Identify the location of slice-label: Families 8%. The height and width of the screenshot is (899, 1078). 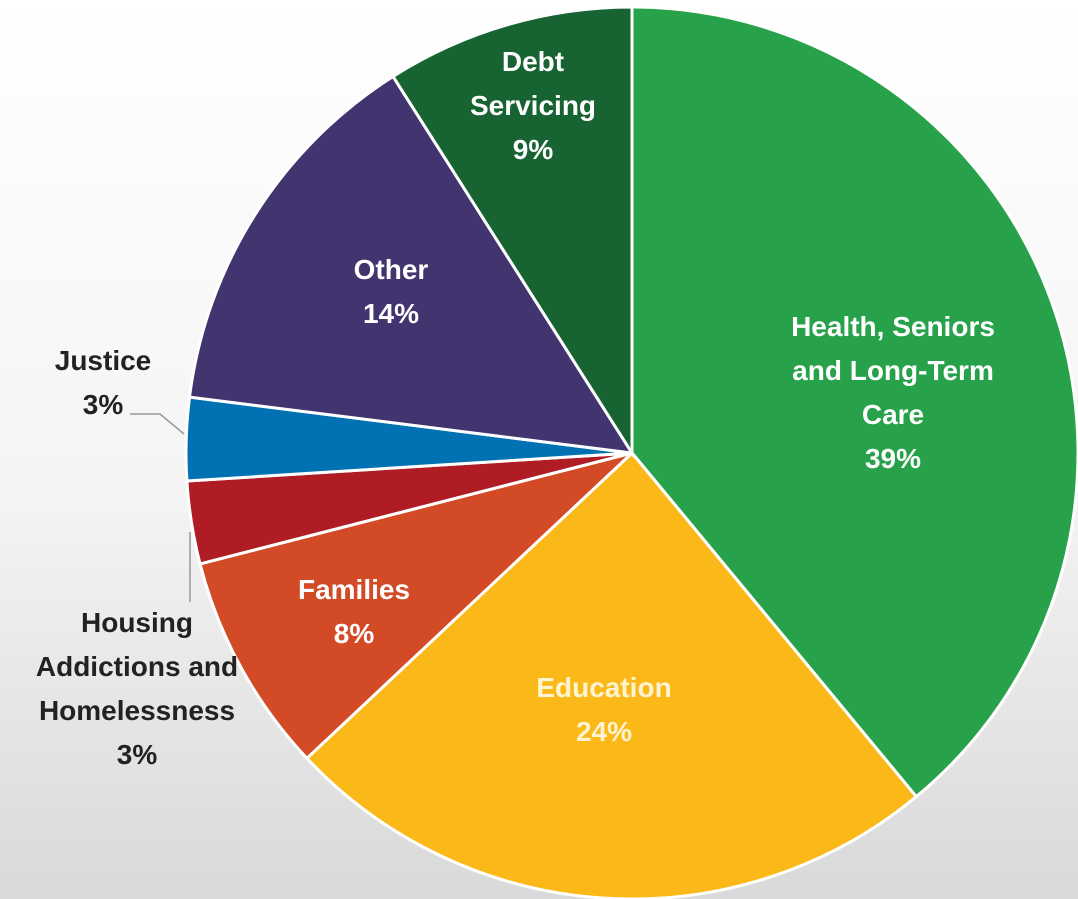
(354, 612).